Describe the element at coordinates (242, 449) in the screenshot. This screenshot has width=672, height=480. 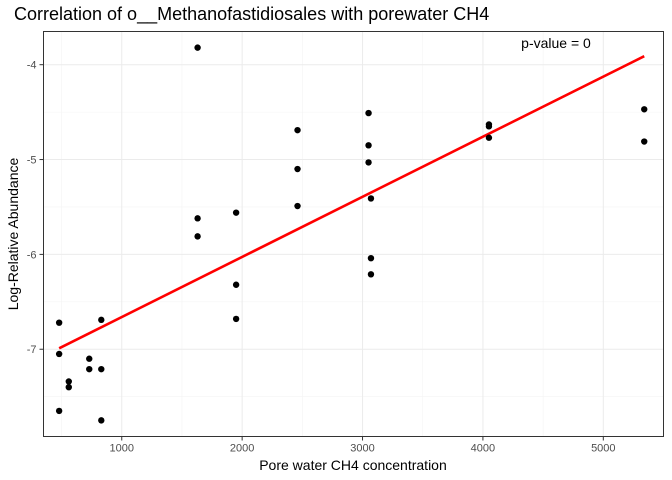
I see `x-tick-label: 2000` at that location.